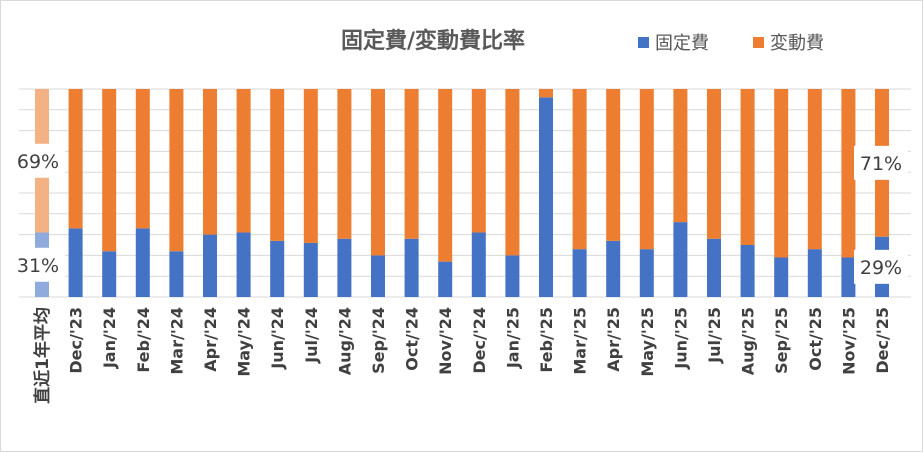 This screenshot has height=453, width=923. Describe the element at coordinates (748, 341) in the screenshot. I see `x-tick-label: Aug/'25` at that location.